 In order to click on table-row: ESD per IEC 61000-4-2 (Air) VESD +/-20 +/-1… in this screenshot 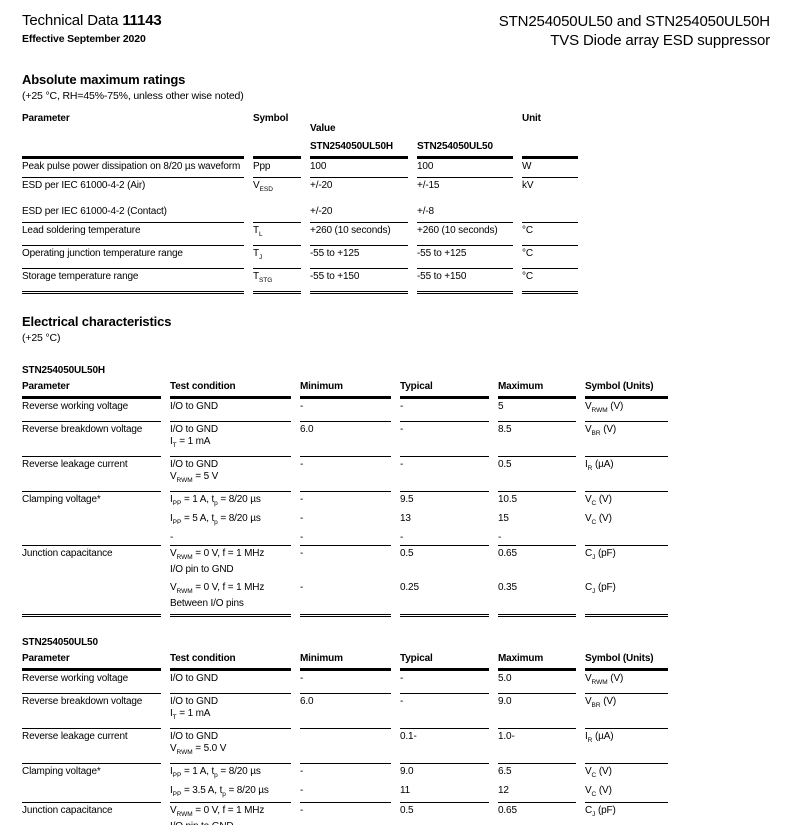, I will do `click(300, 191)`.